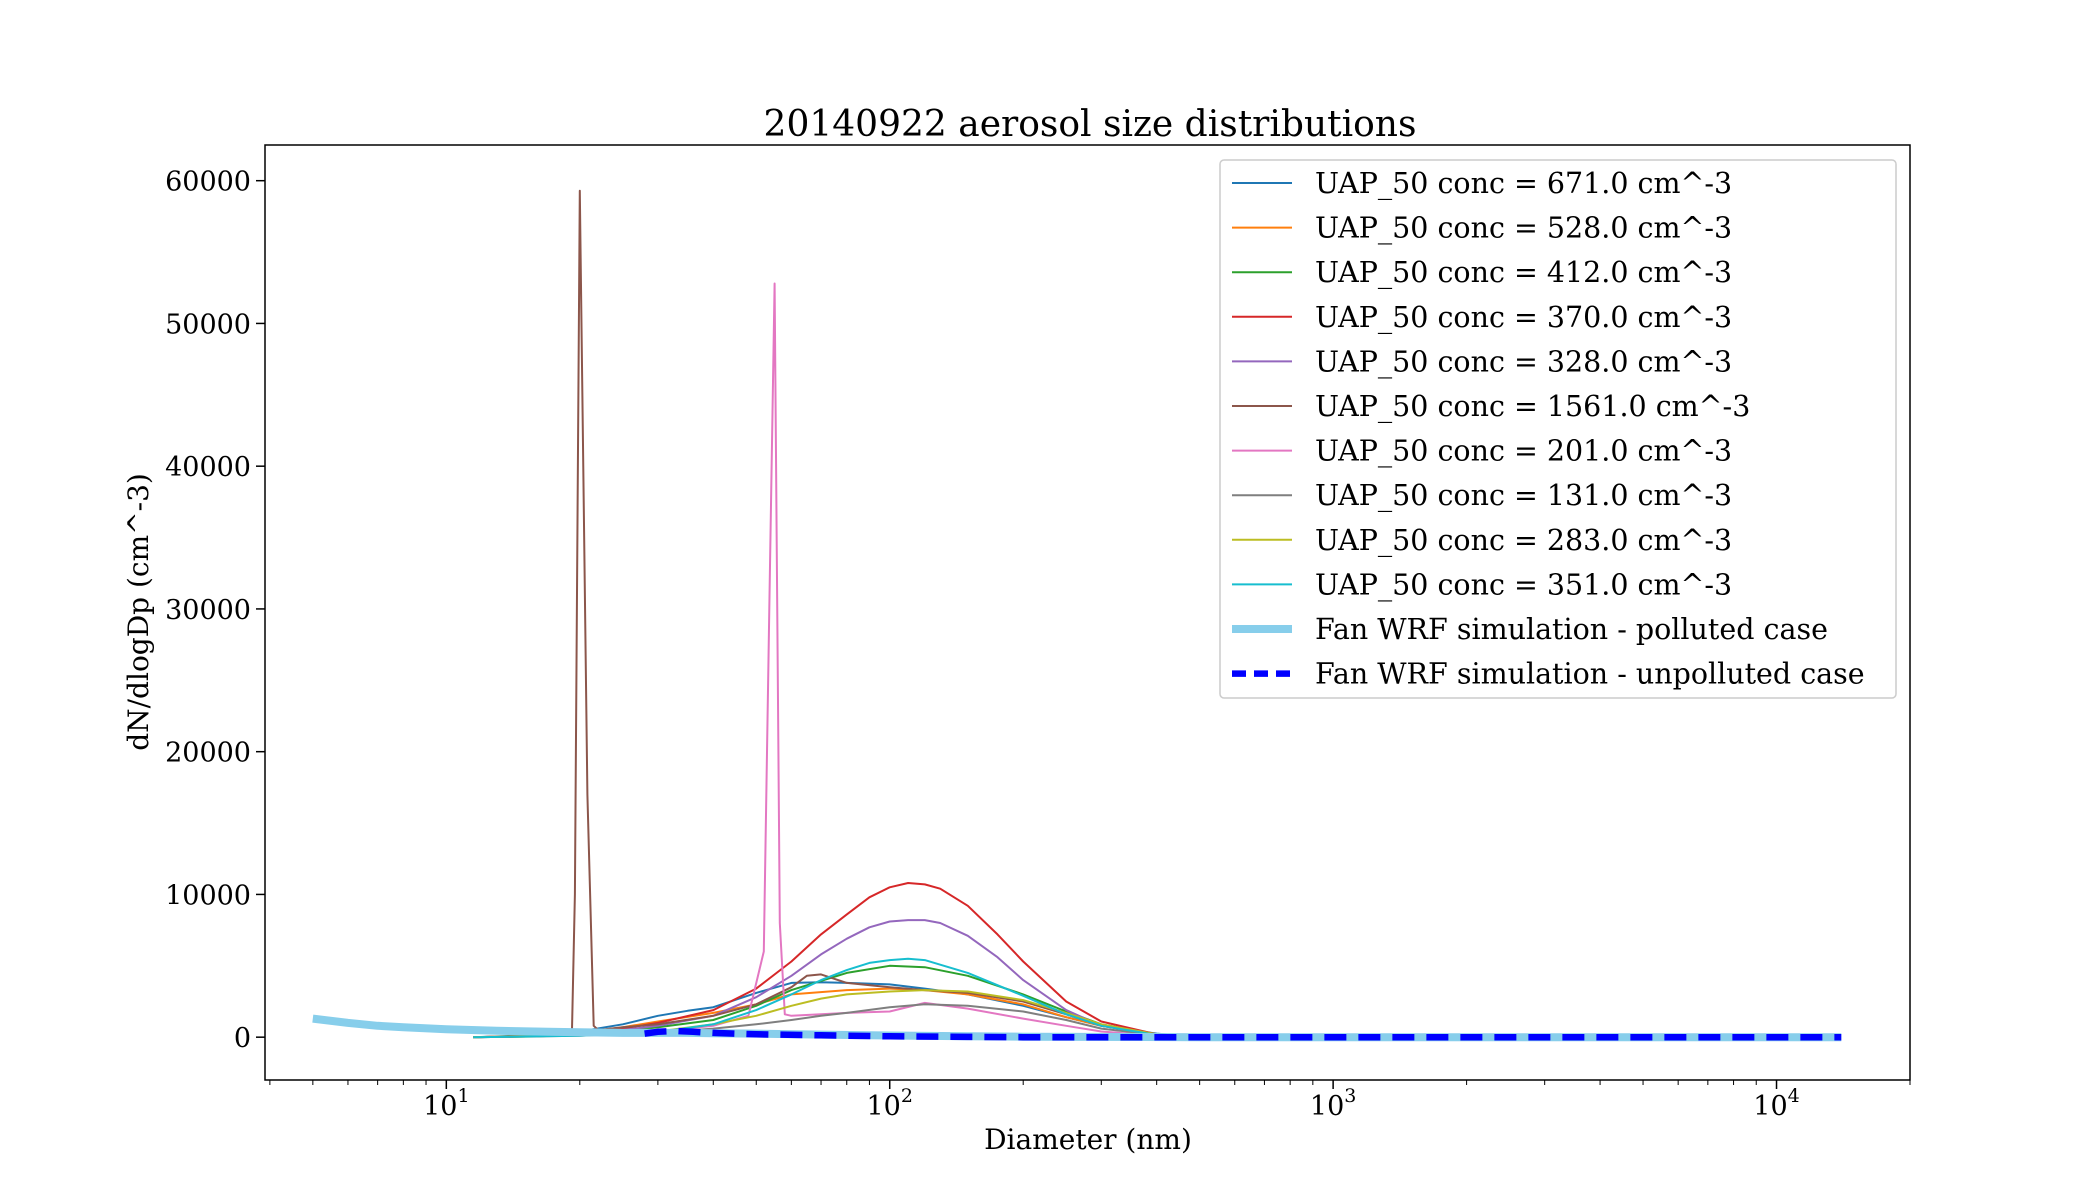 This screenshot has height=1200, width=2100. What do you see at coordinates (1090, 124) in the screenshot?
I see `chart-title: 20140922 aerosol size distributions` at bounding box center [1090, 124].